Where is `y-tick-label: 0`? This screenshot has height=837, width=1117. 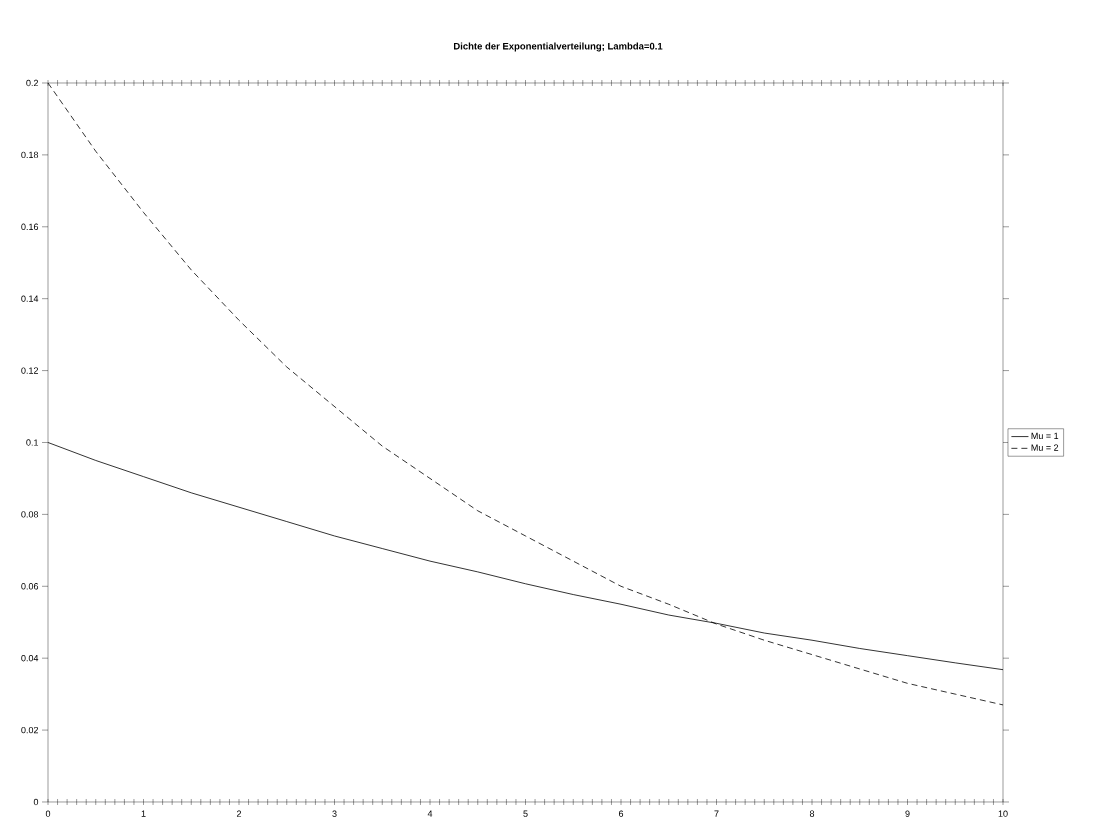
y-tick-label: 0 is located at coordinates (36, 802).